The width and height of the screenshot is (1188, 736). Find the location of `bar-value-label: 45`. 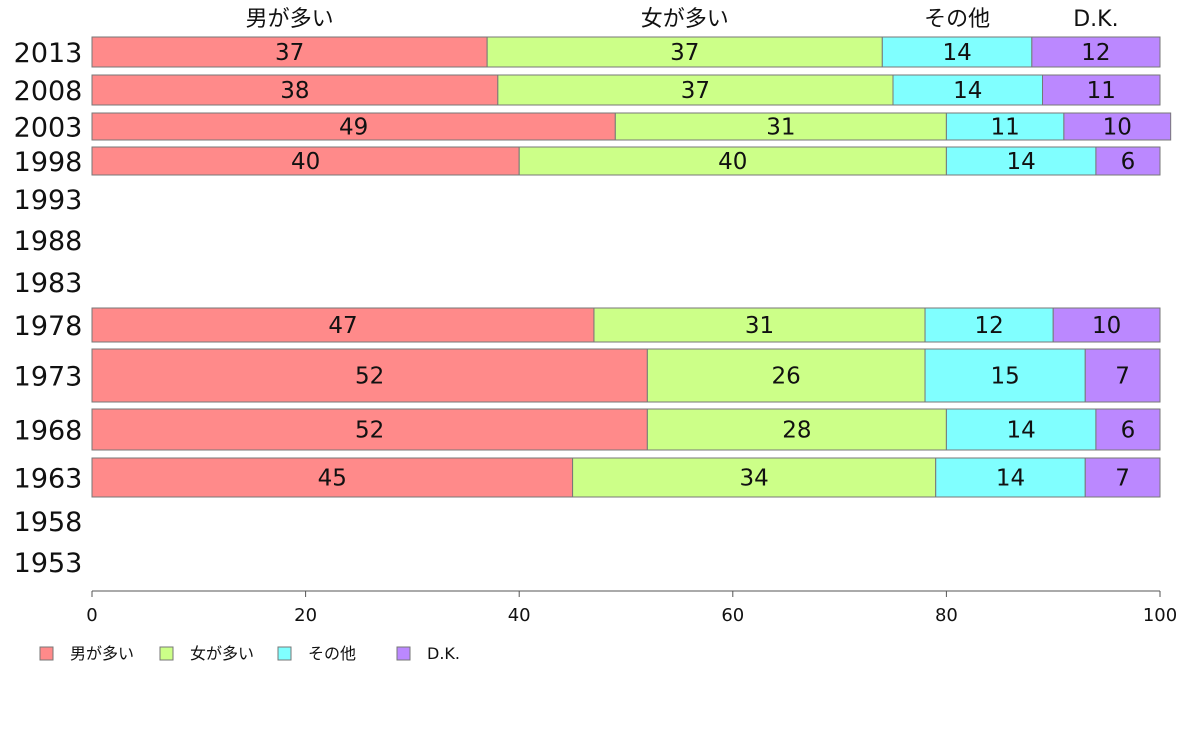

bar-value-label: 45 is located at coordinates (332, 479).